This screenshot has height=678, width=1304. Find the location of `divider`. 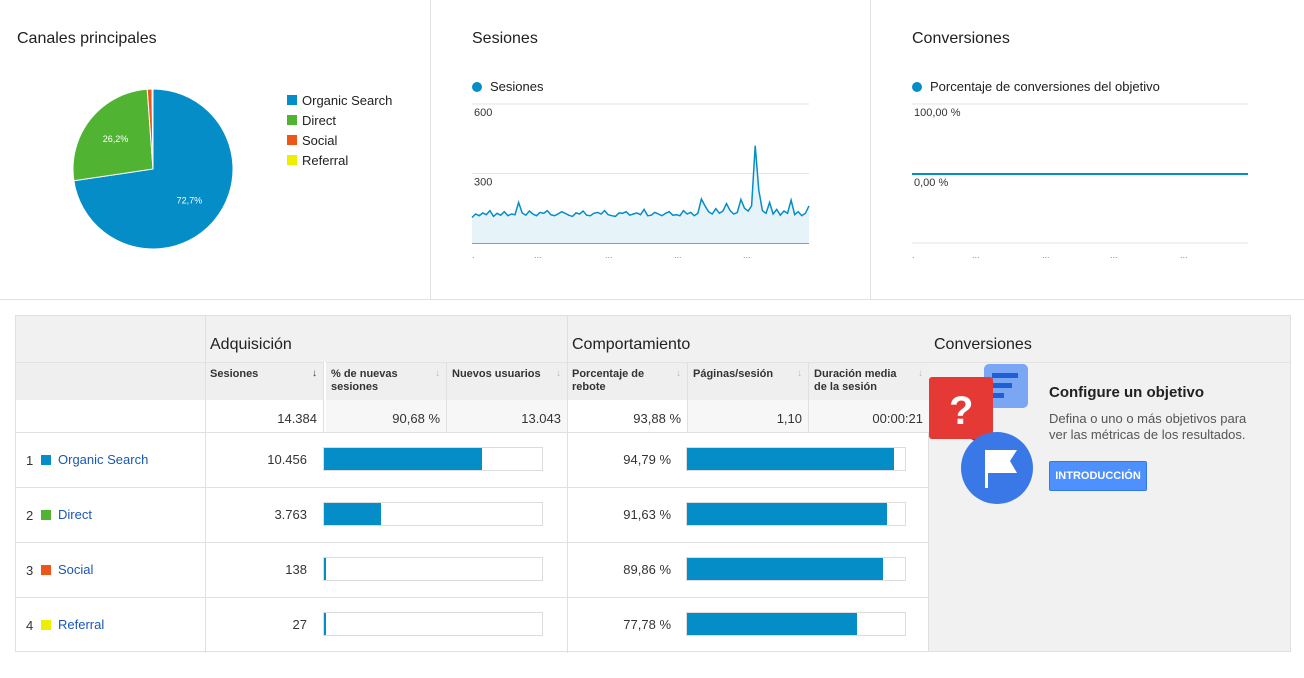

divider is located at coordinates (1109, 362).